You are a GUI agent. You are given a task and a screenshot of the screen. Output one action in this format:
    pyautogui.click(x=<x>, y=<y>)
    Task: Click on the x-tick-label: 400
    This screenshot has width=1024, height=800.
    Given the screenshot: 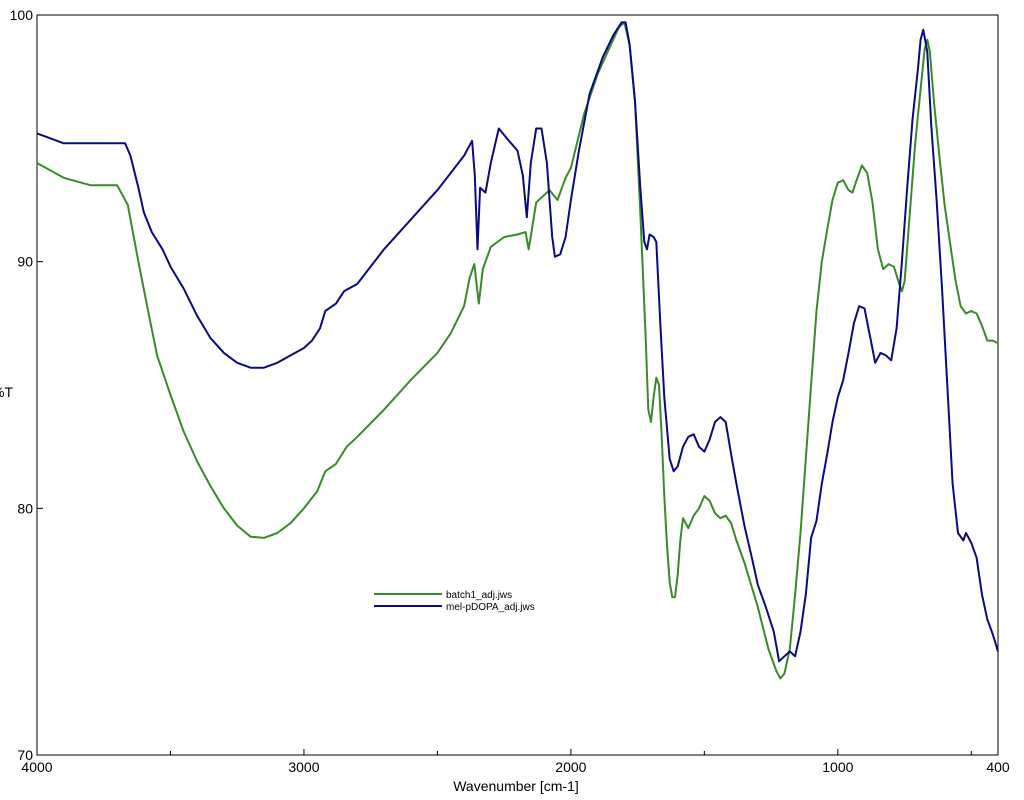 What is the action you would take?
    pyautogui.click(x=998, y=767)
    